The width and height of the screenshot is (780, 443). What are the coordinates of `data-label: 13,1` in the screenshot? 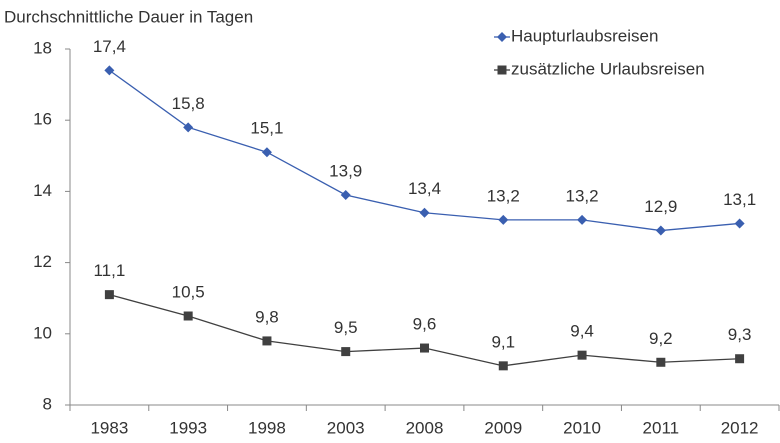 It's located at (739, 199).